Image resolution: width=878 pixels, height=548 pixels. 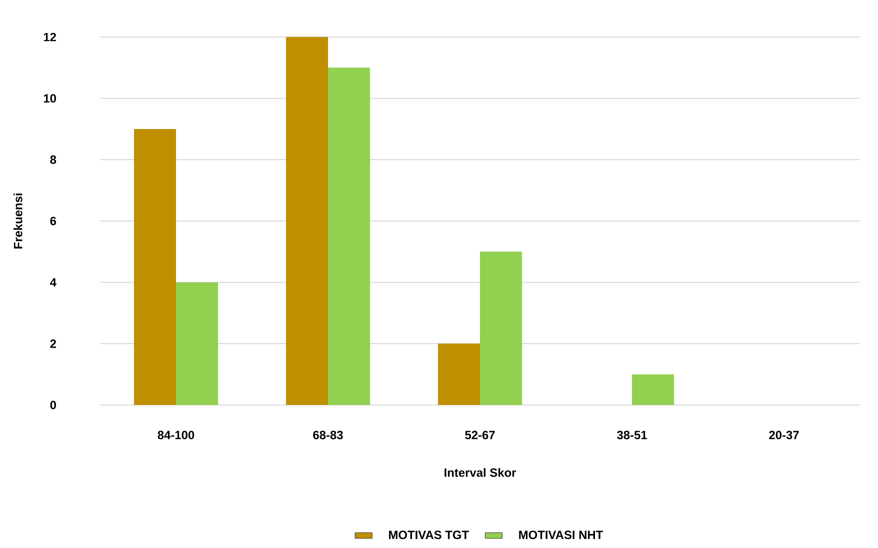 I want to click on legend-label: MOTIVASI NHT, so click(x=561, y=535).